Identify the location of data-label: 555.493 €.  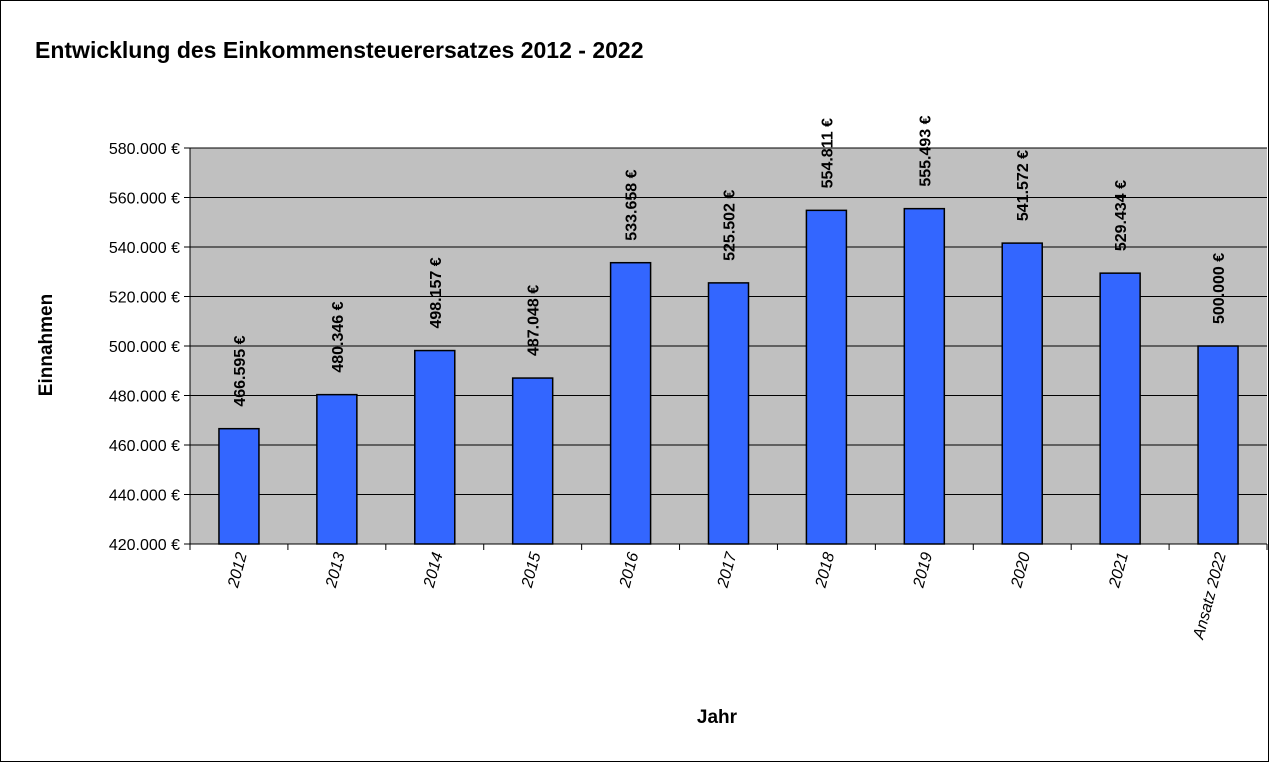
(925, 150).